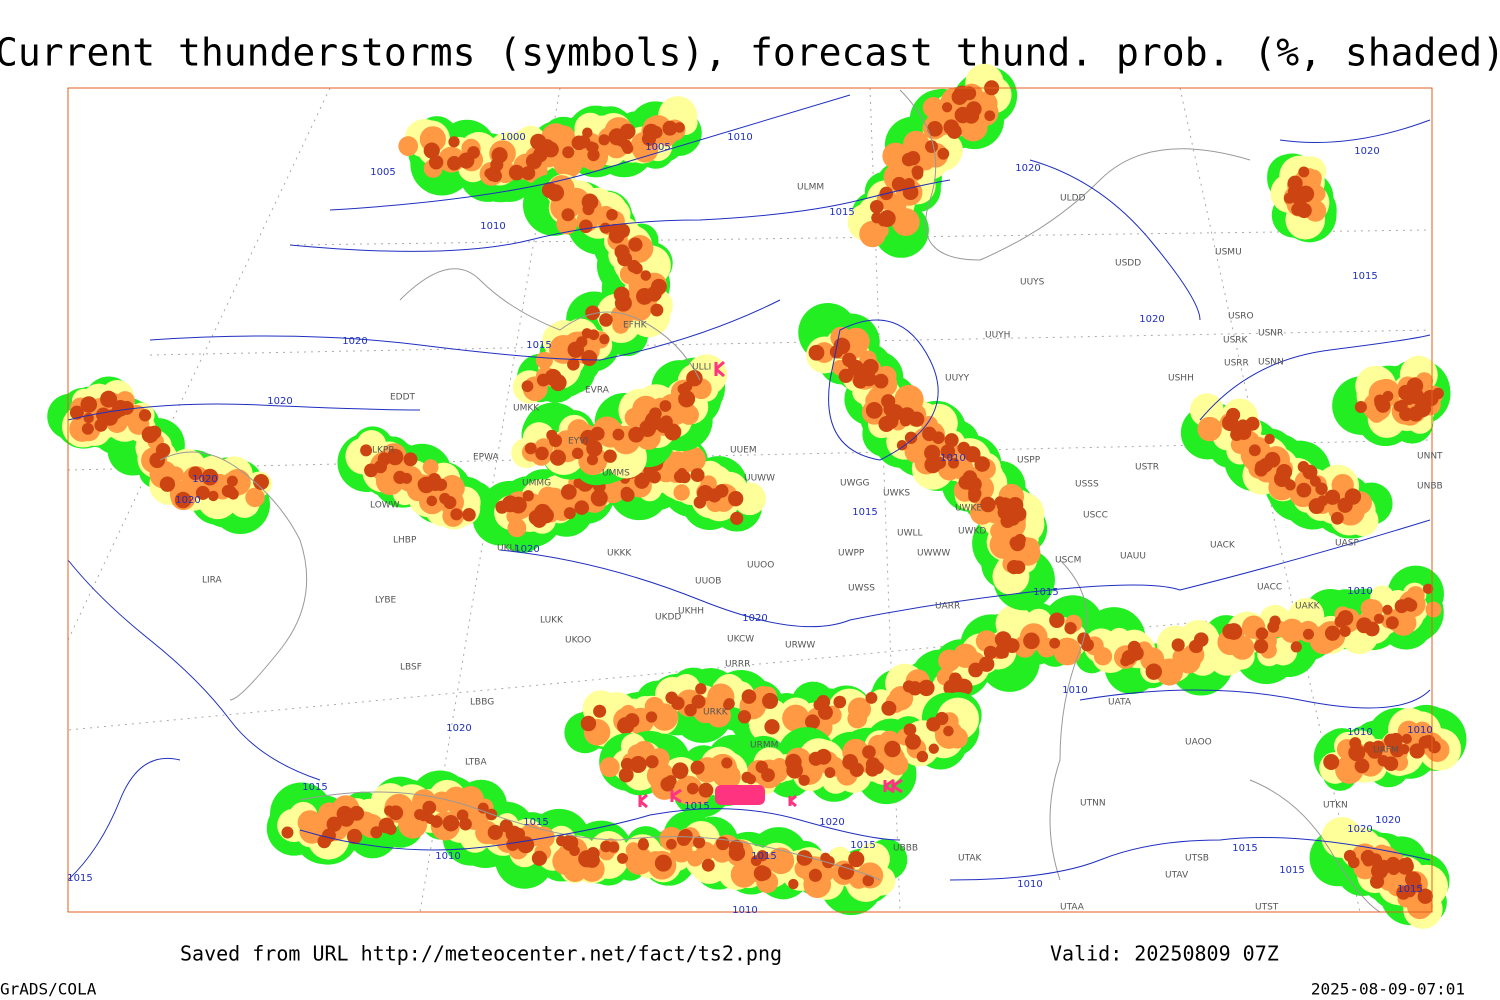 The width and height of the screenshot is (1500, 1000). What do you see at coordinates (1269, 588) in the screenshot?
I see `station-label: UACC` at bounding box center [1269, 588].